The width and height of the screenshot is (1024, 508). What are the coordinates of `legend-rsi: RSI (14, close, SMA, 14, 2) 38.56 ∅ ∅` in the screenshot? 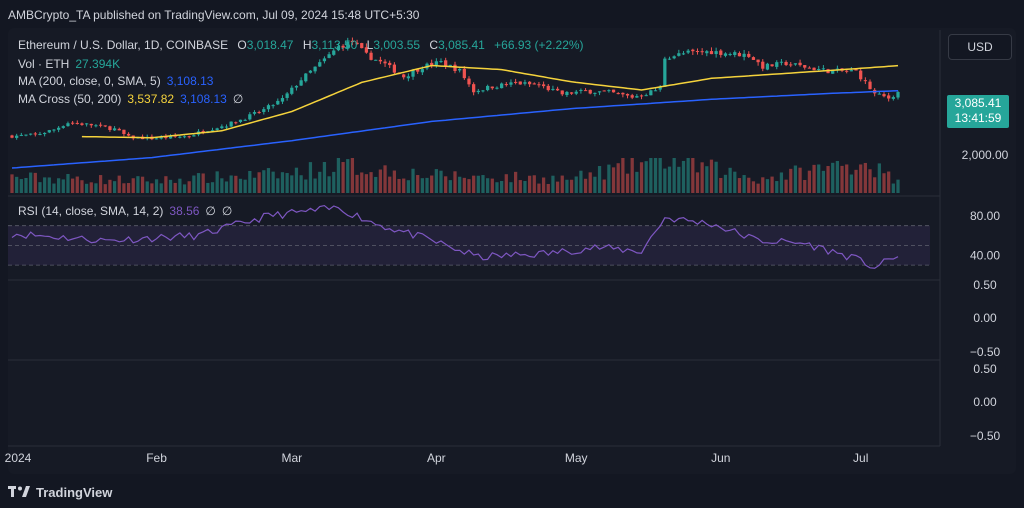 It's located at (128, 211).